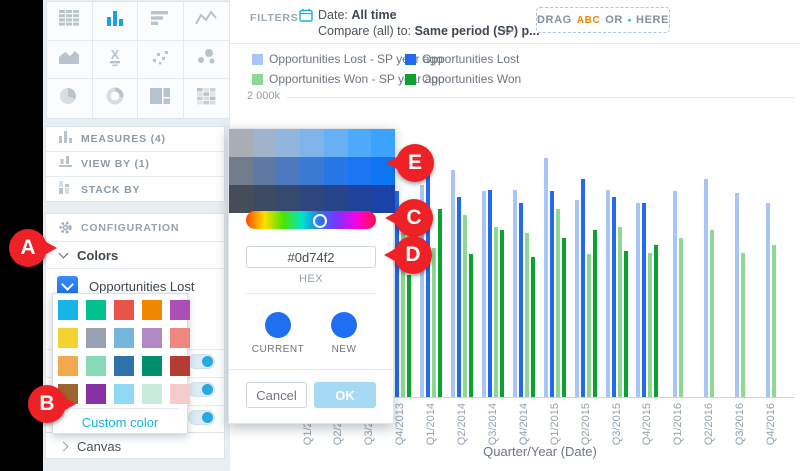 Image resolution: width=800 pixels, height=471 pixels. What do you see at coordinates (206, 60) in the screenshot?
I see `viz-type-bubble-chart` at bounding box center [206, 60].